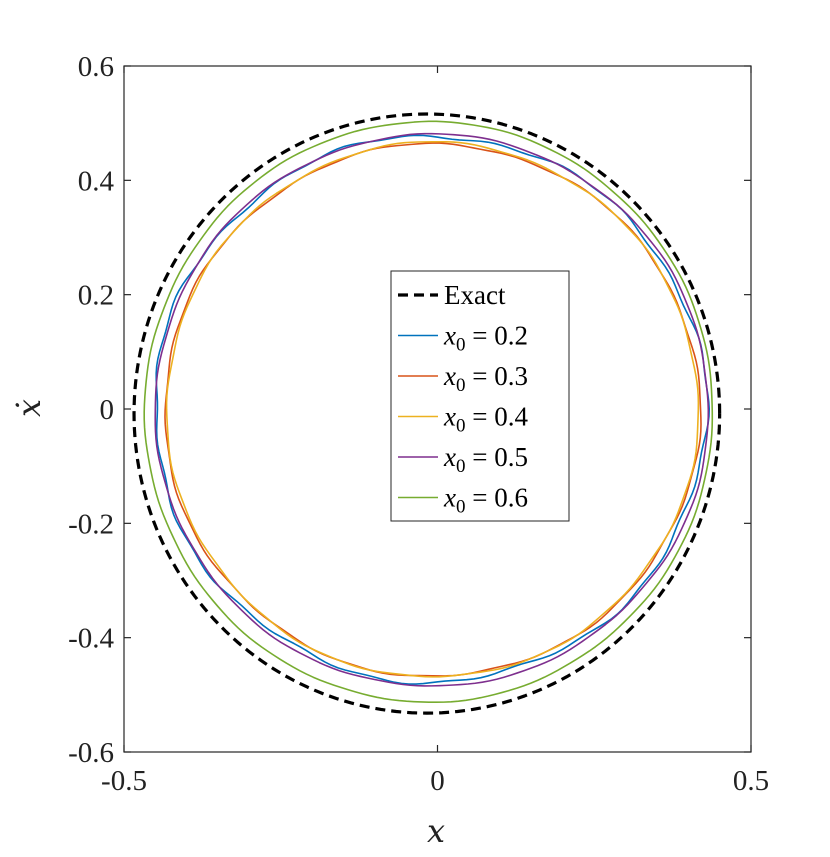 This screenshot has width=830, height=857. What do you see at coordinates (496, 417) in the screenshot?
I see `legend-label-value-3: = 0.4` at bounding box center [496, 417].